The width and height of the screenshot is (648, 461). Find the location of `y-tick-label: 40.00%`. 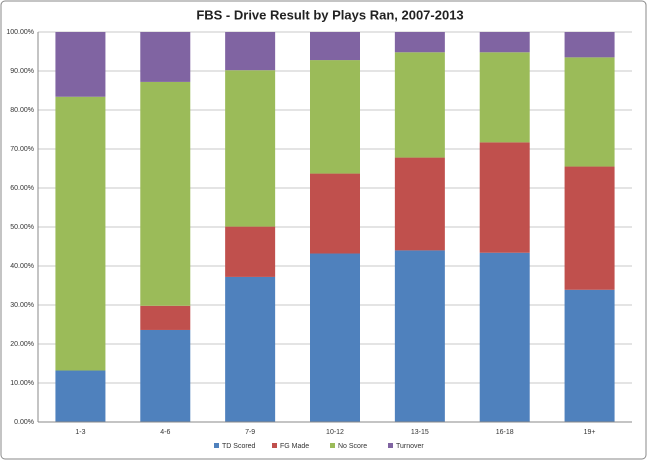

y-tick-label: 40.00% is located at coordinates (22, 266).